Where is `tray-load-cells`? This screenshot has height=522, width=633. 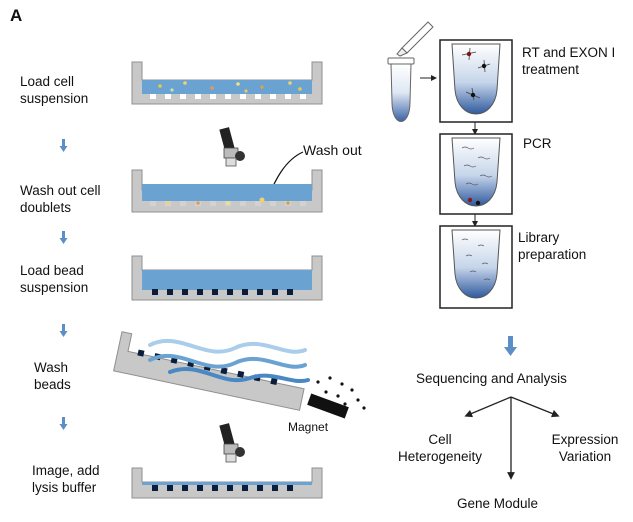
tray-load-cells is located at coordinates (227, 83).